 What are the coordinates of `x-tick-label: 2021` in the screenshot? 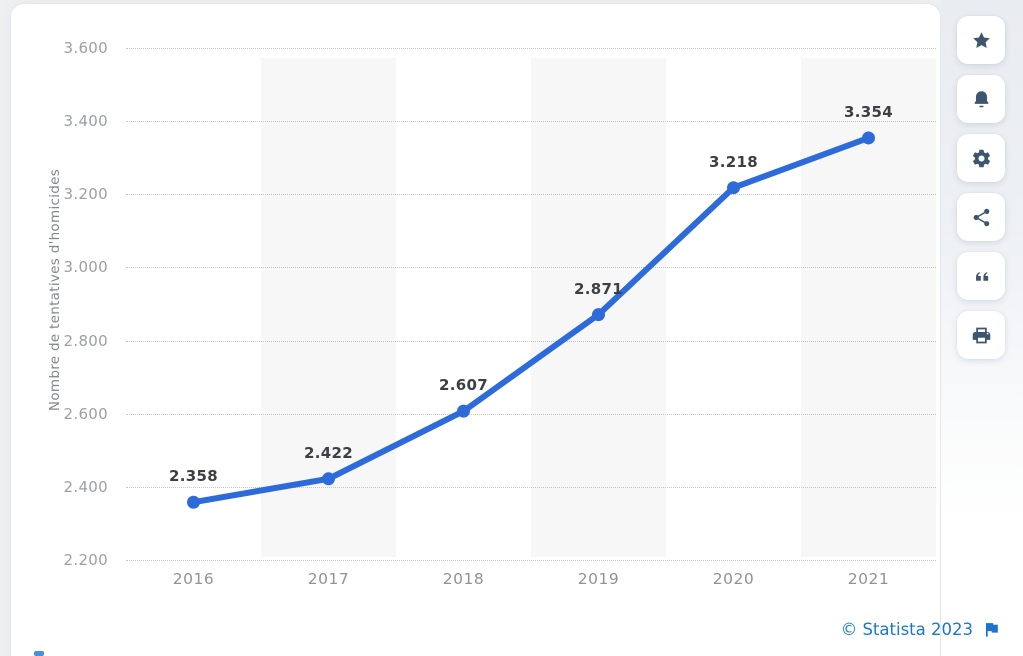 It's located at (868, 579).